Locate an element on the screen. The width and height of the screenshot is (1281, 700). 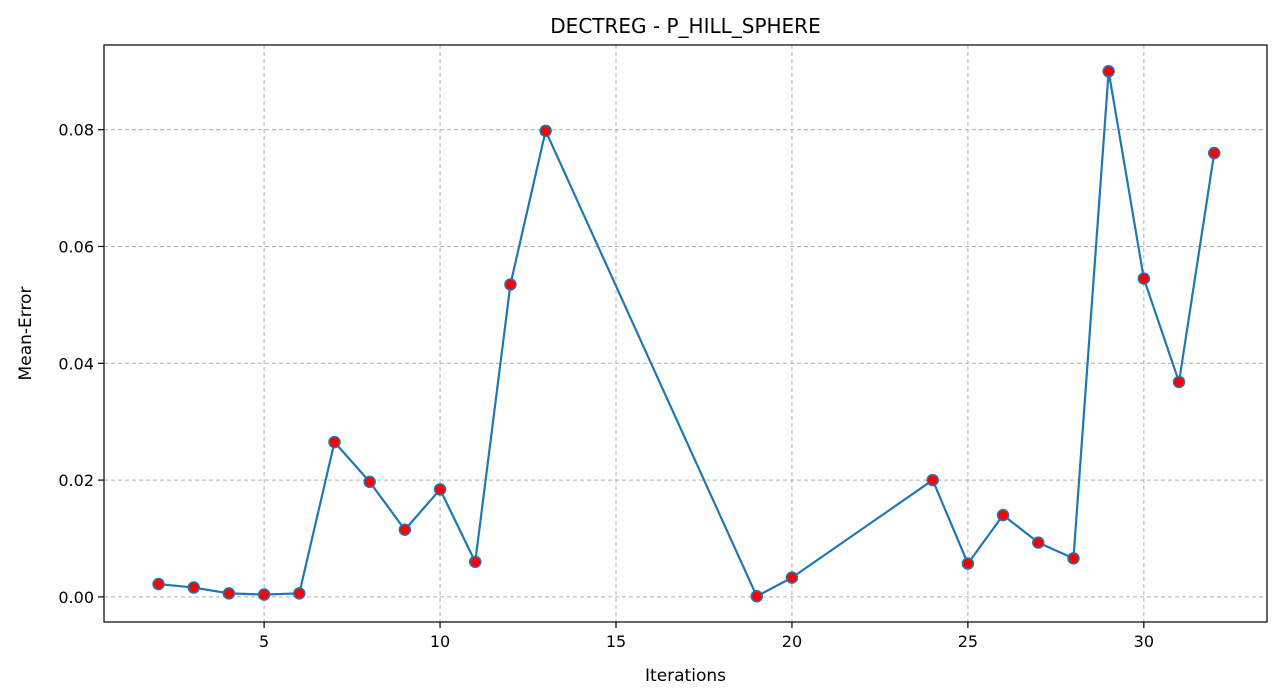
x-tick-label: 25 is located at coordinates (968, 641).